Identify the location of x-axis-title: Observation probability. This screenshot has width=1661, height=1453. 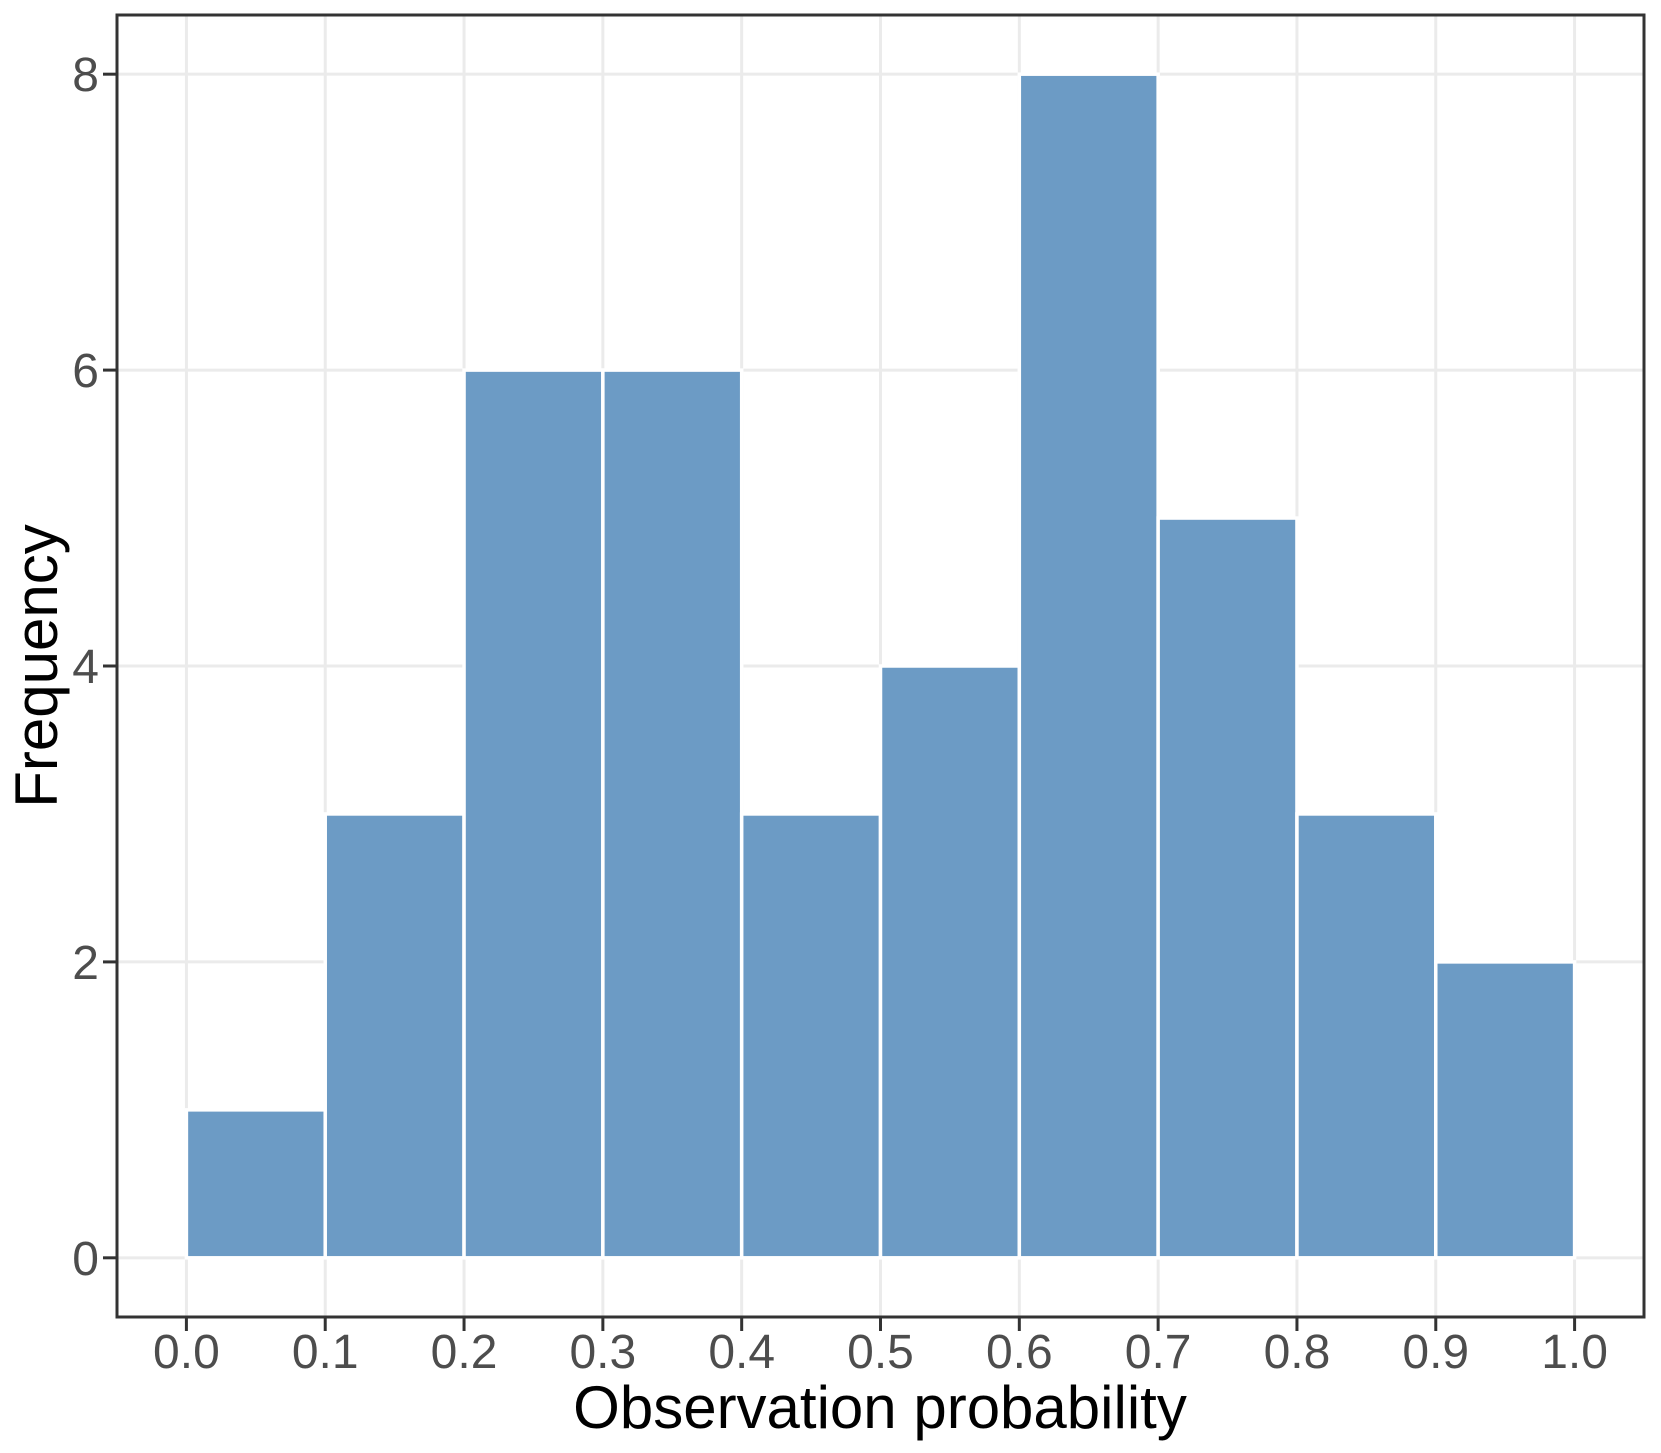
(880, 1407).